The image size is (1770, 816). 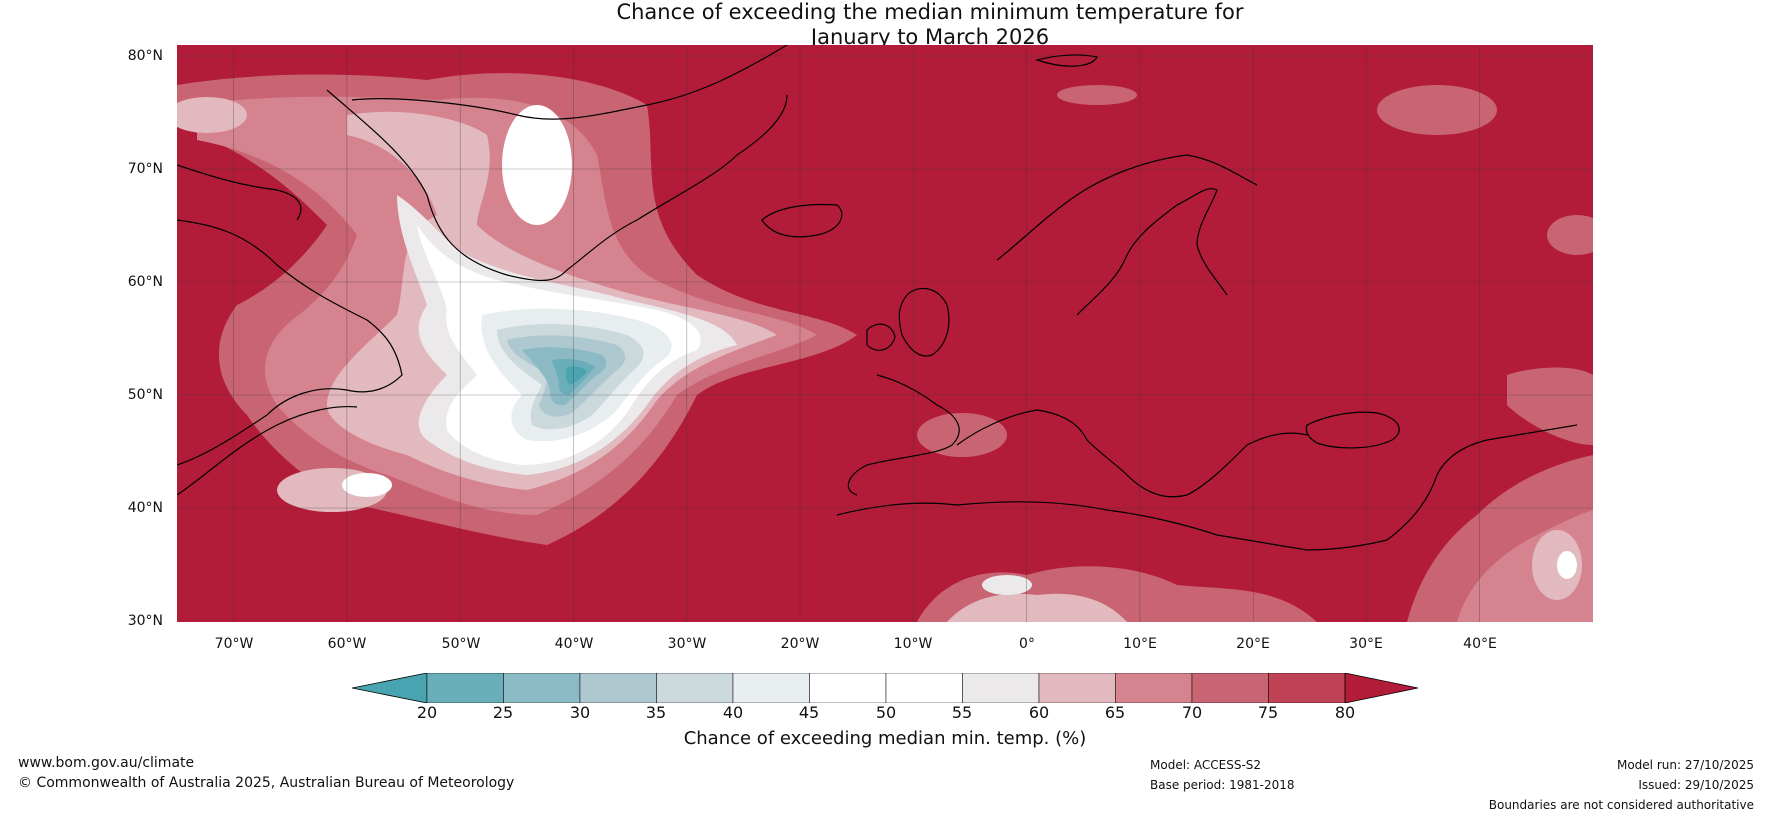 I want to click on lat-label-60n: 60°N, so click(x=145, y=282).